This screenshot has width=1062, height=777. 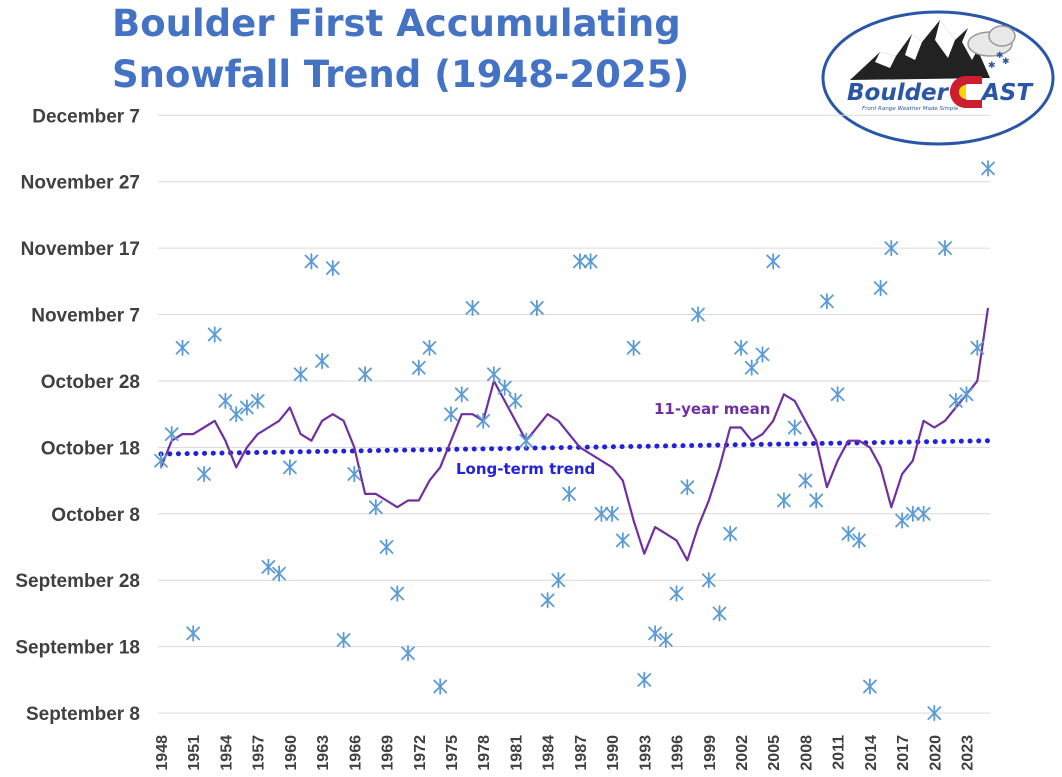 I want to click on x-tick-label: 1948, so click(x=162, y=753).